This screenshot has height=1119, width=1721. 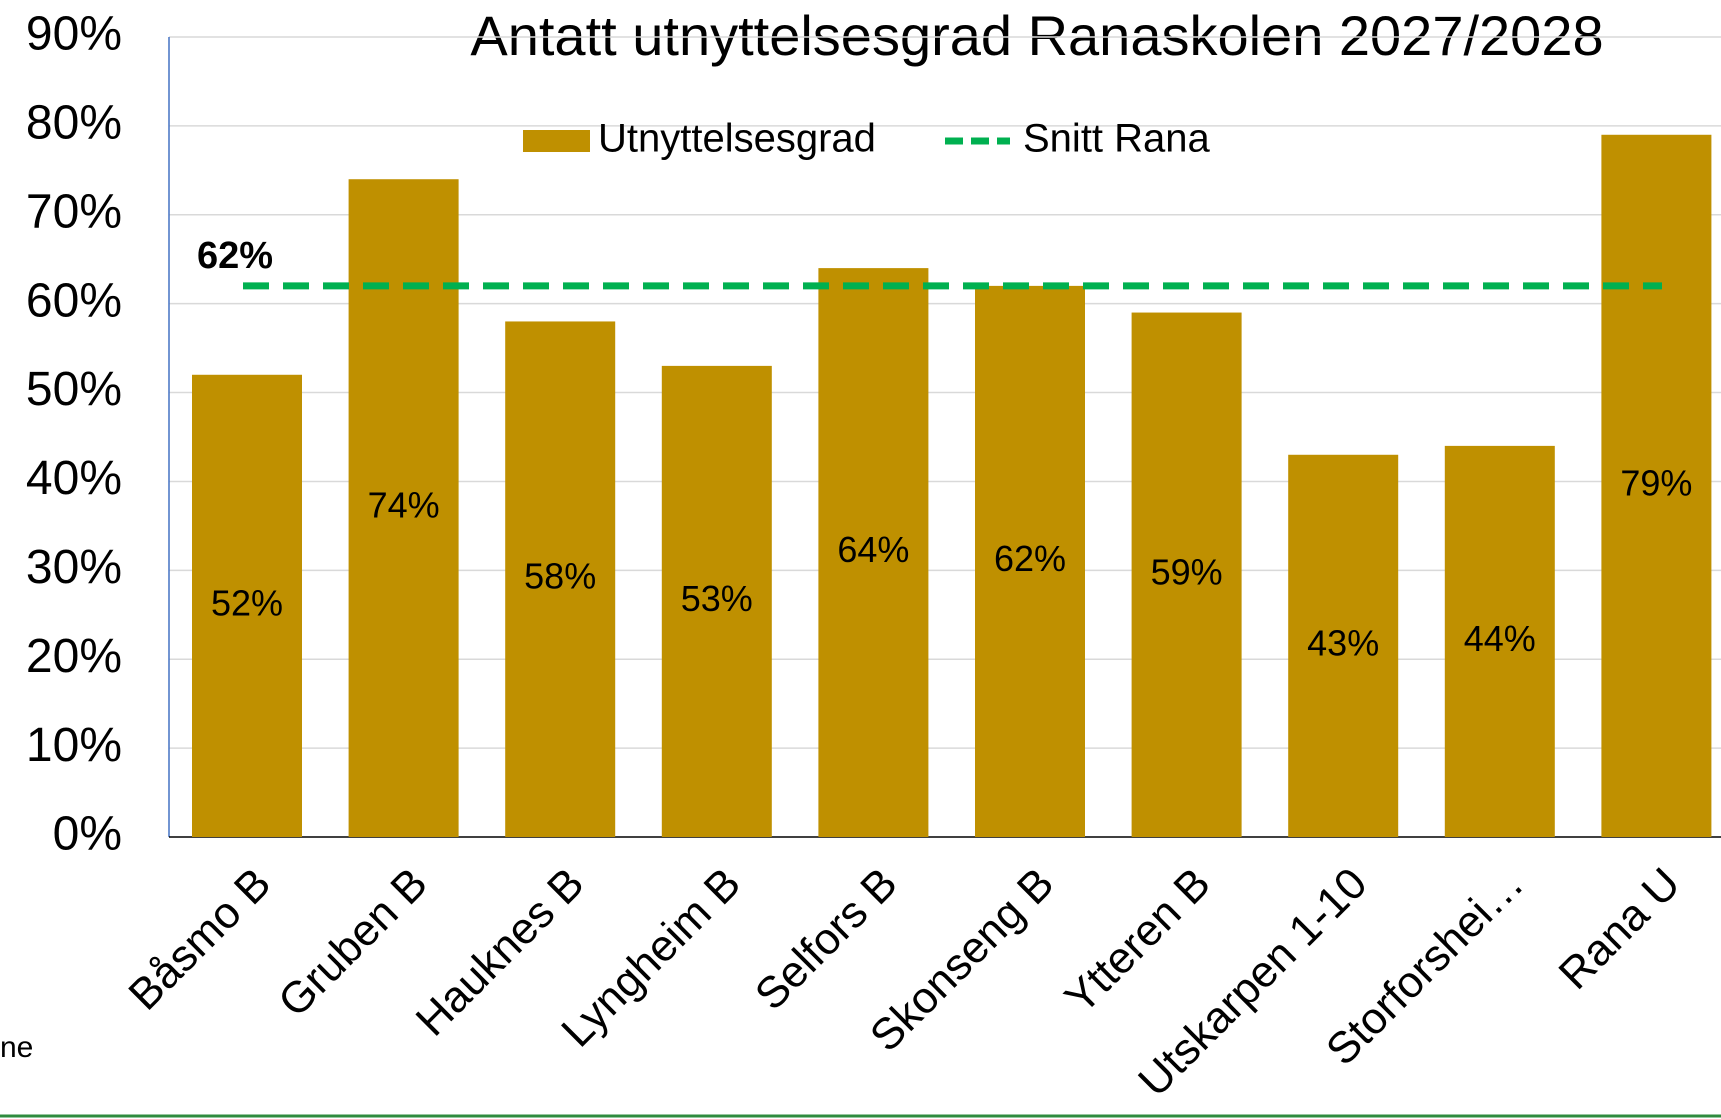 I want to click on legend-swatch, so click(x=556, y=141).